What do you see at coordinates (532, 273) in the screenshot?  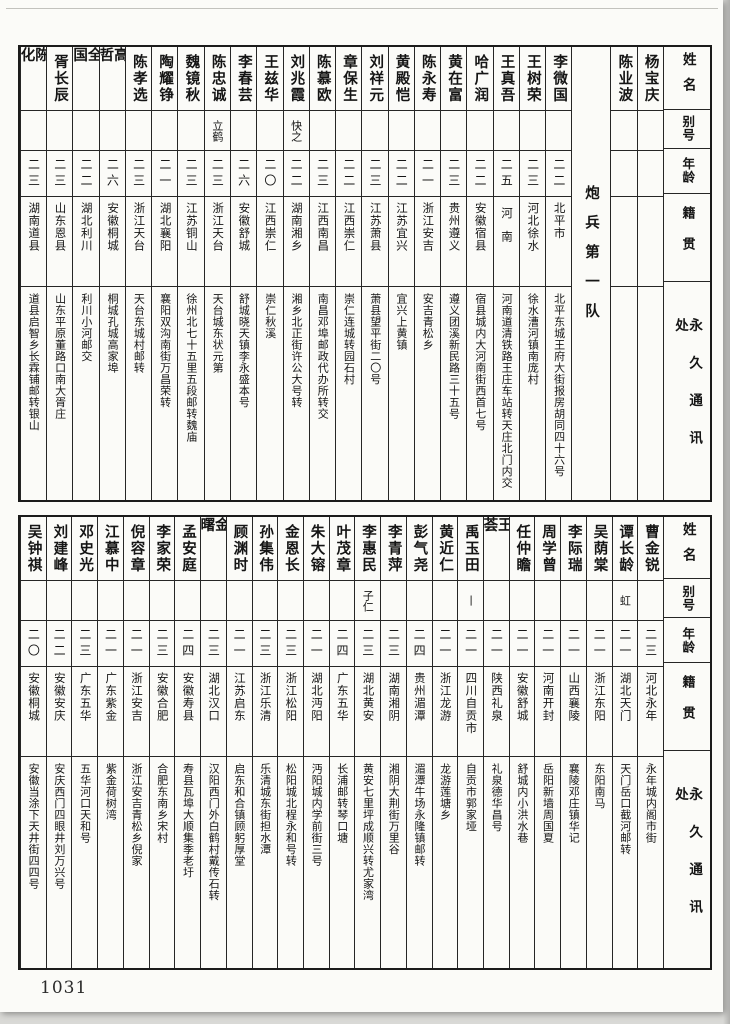 I see `person-column: 王树荣 二三 河北徐水 徐水漕河镇南庞村` at bounding box center [532, 273].